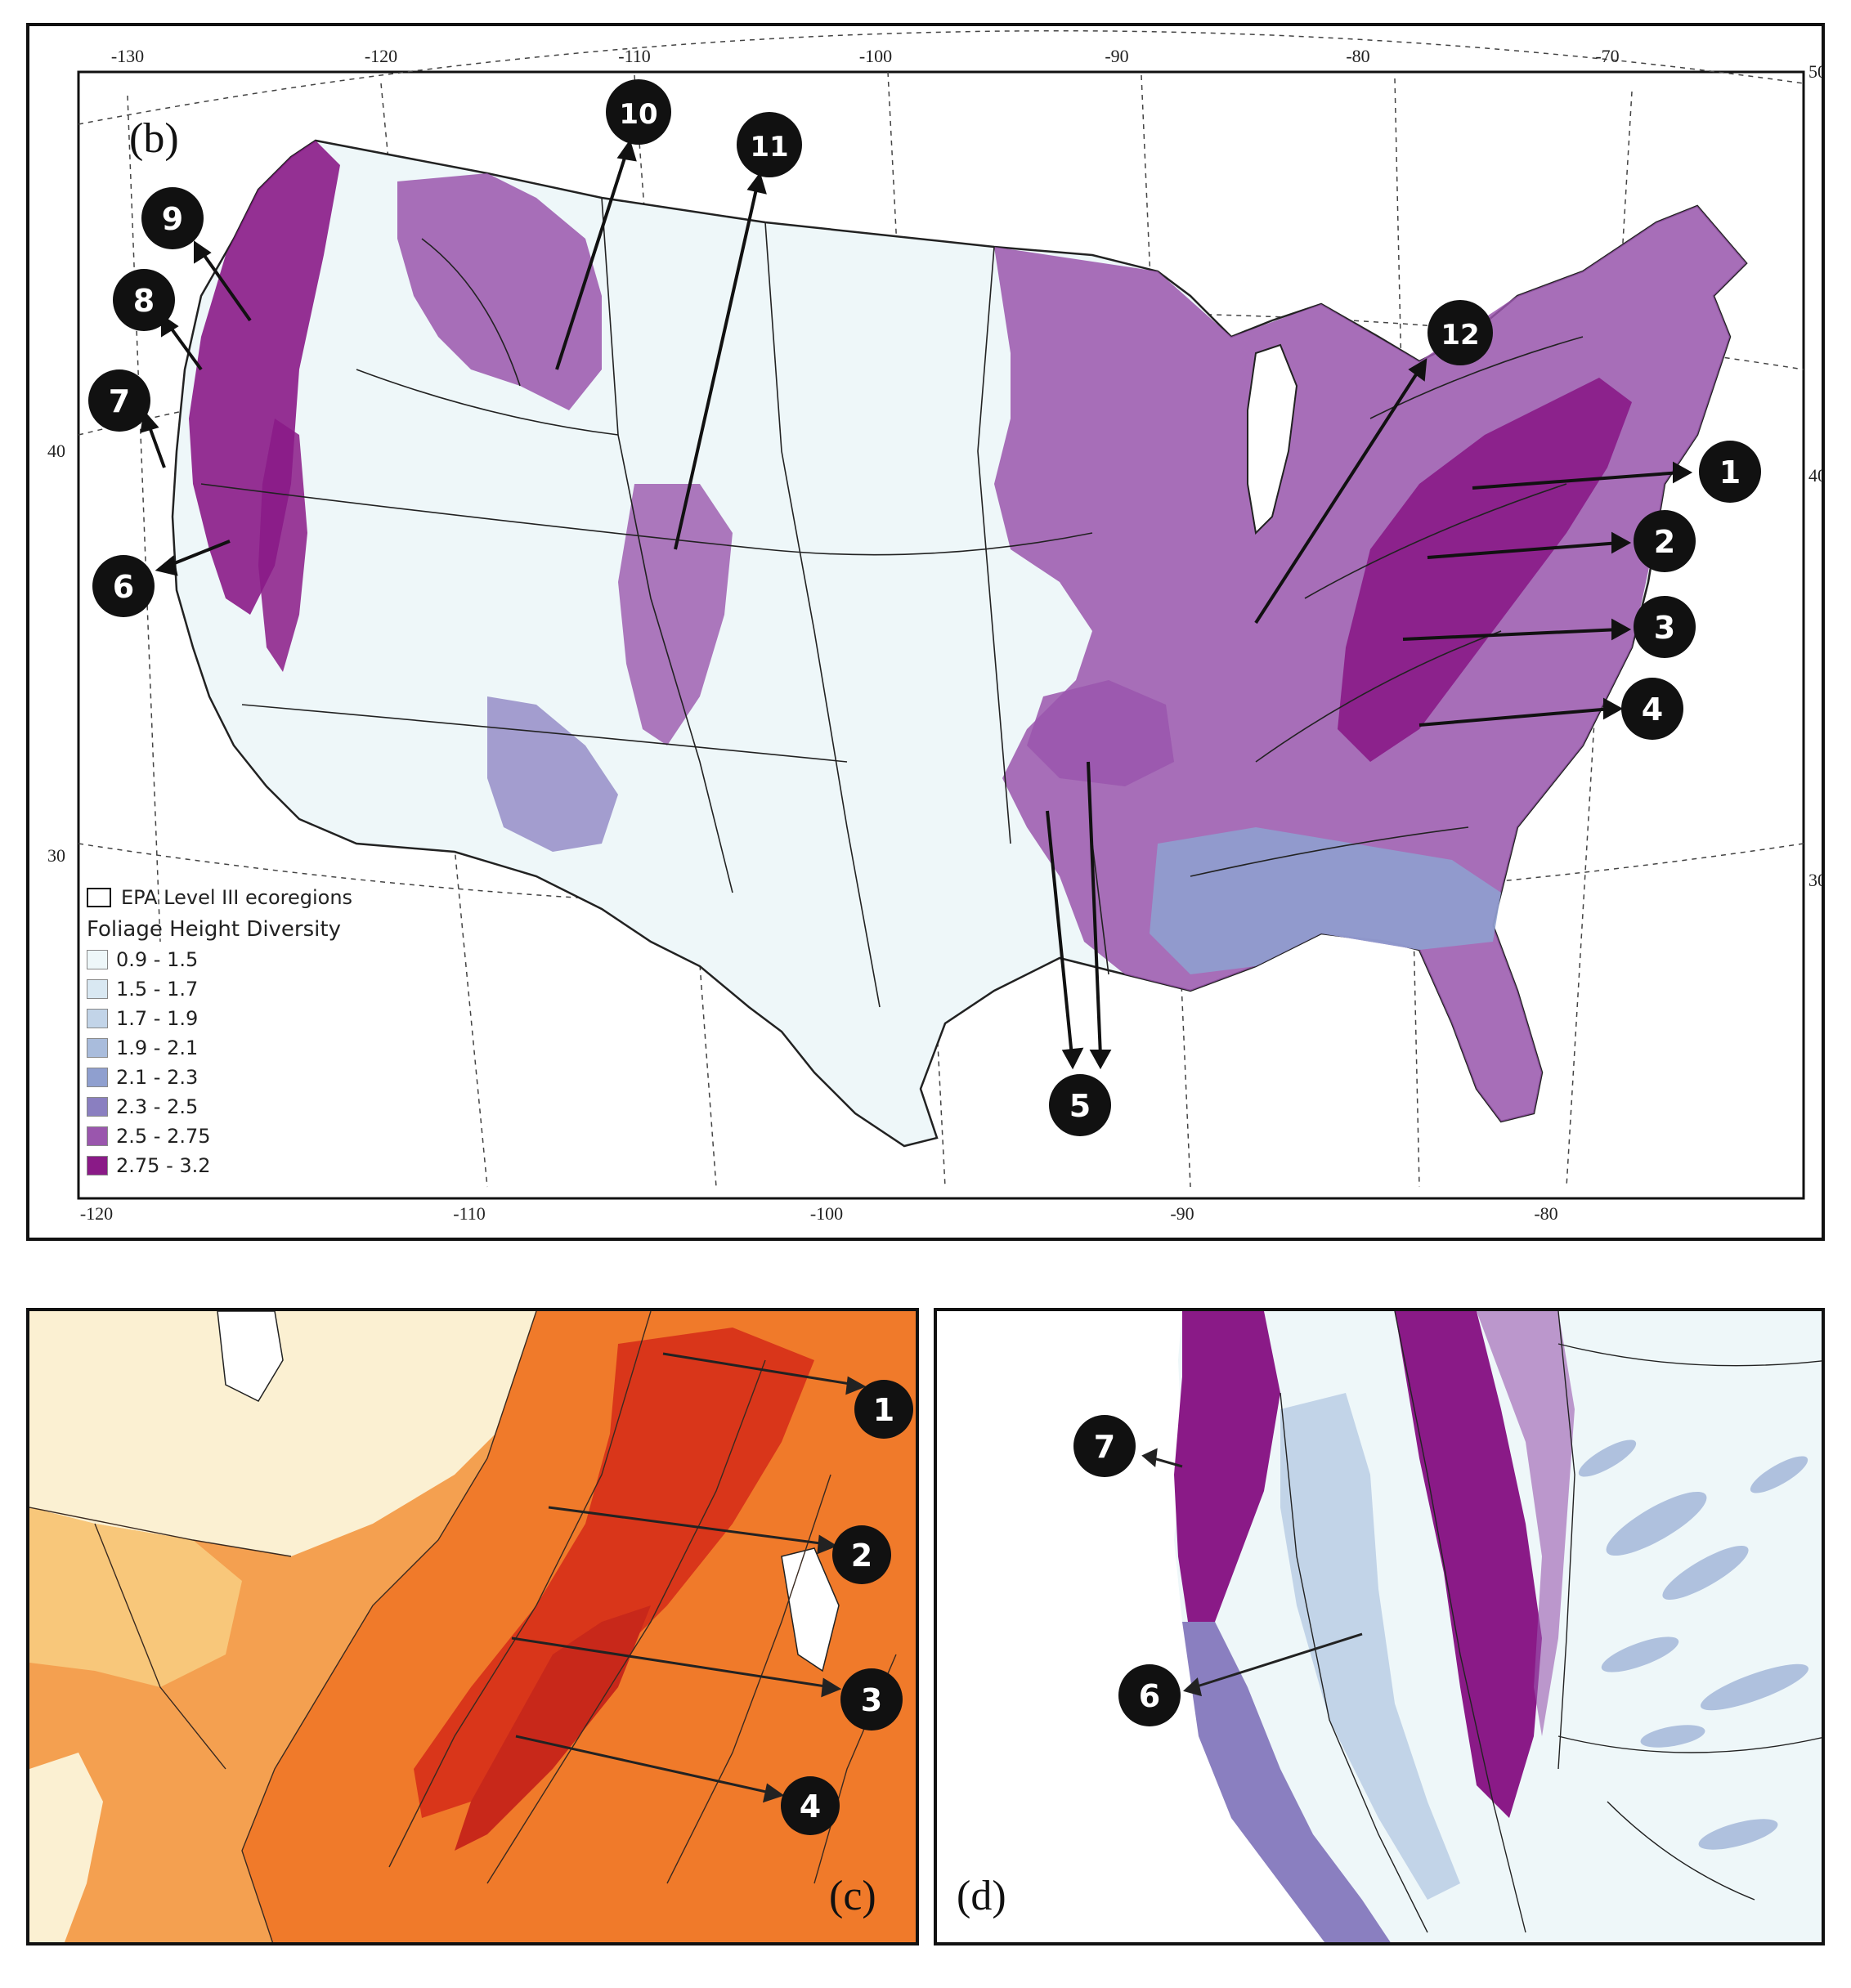 The width and height of the screenshot is (1851, 1988). What do you see at coordinates (220, 1107) in the screenshot?
I see `legend-class-row: 2.3 - 2.5` at bounding box center [220, 1107].